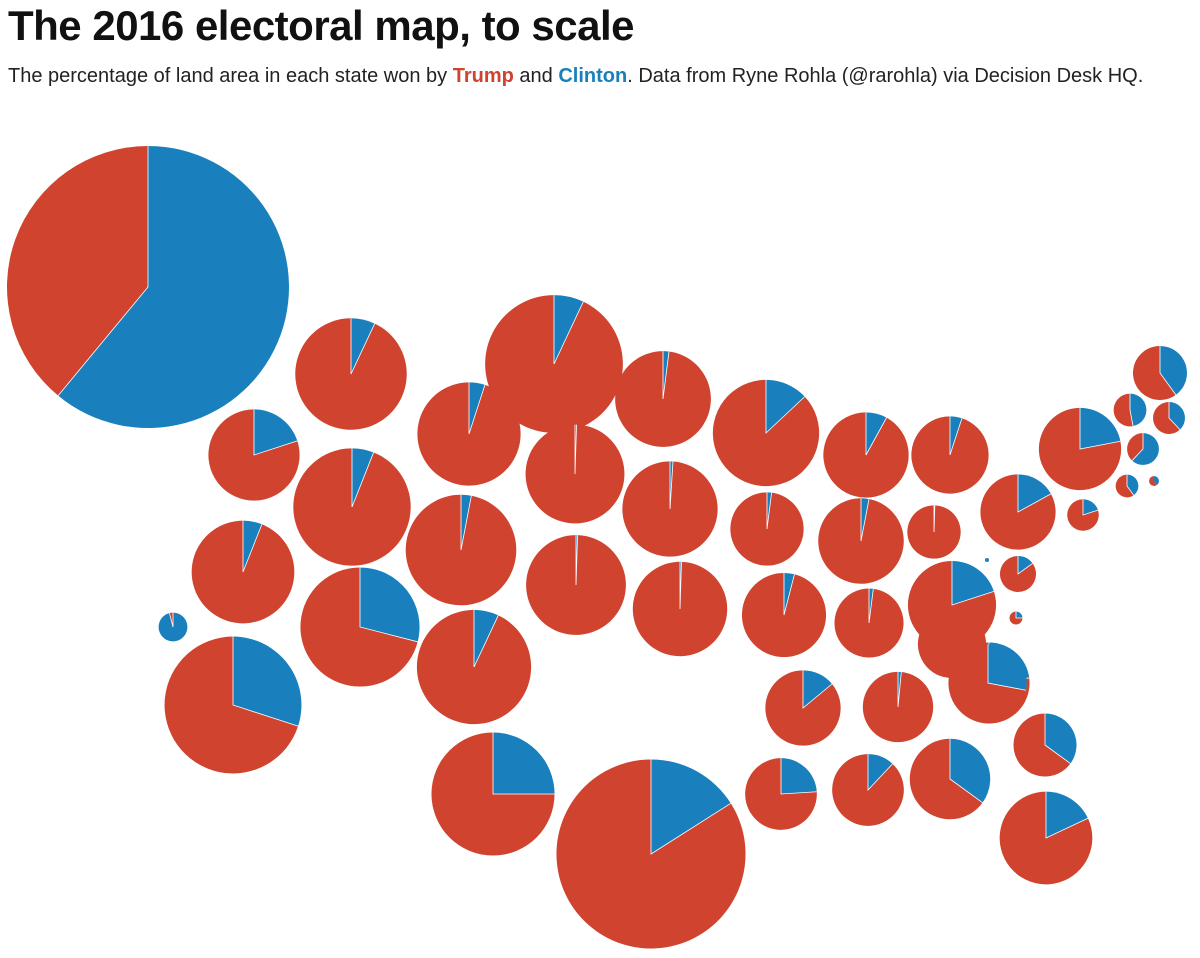 The height and width of the screenshot is (958, 1200). I want to click on slice-divider-nd, so click(666, 375).